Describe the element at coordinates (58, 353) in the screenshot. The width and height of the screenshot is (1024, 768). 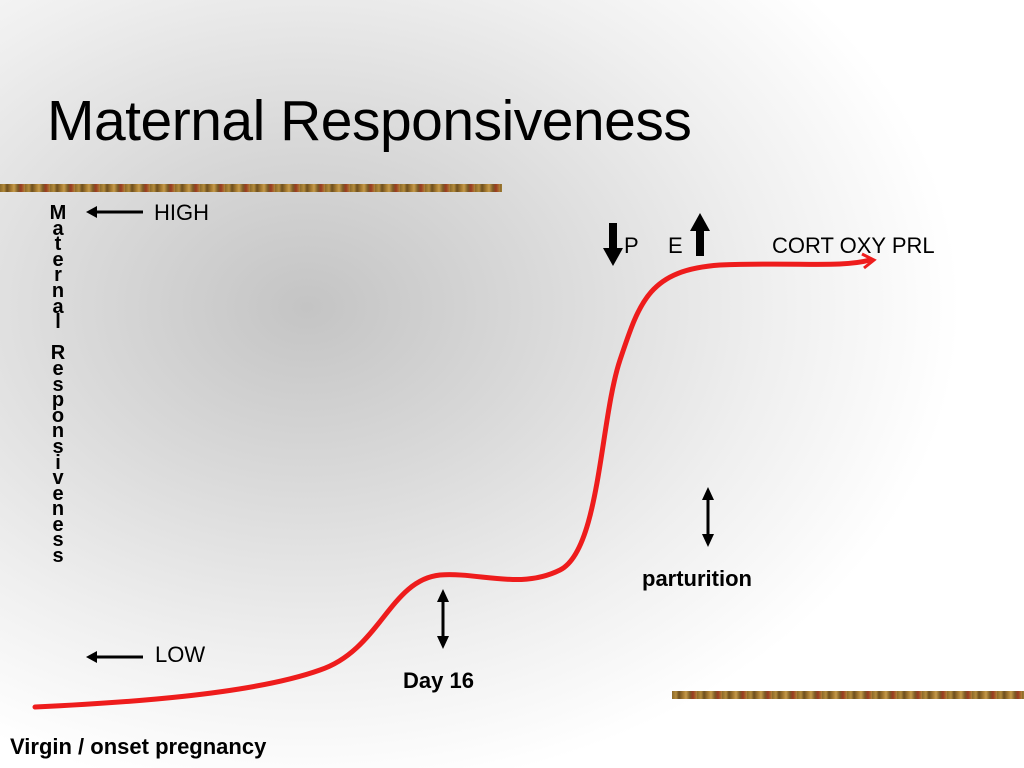
I see `y-axis-label-char: R` at that location.